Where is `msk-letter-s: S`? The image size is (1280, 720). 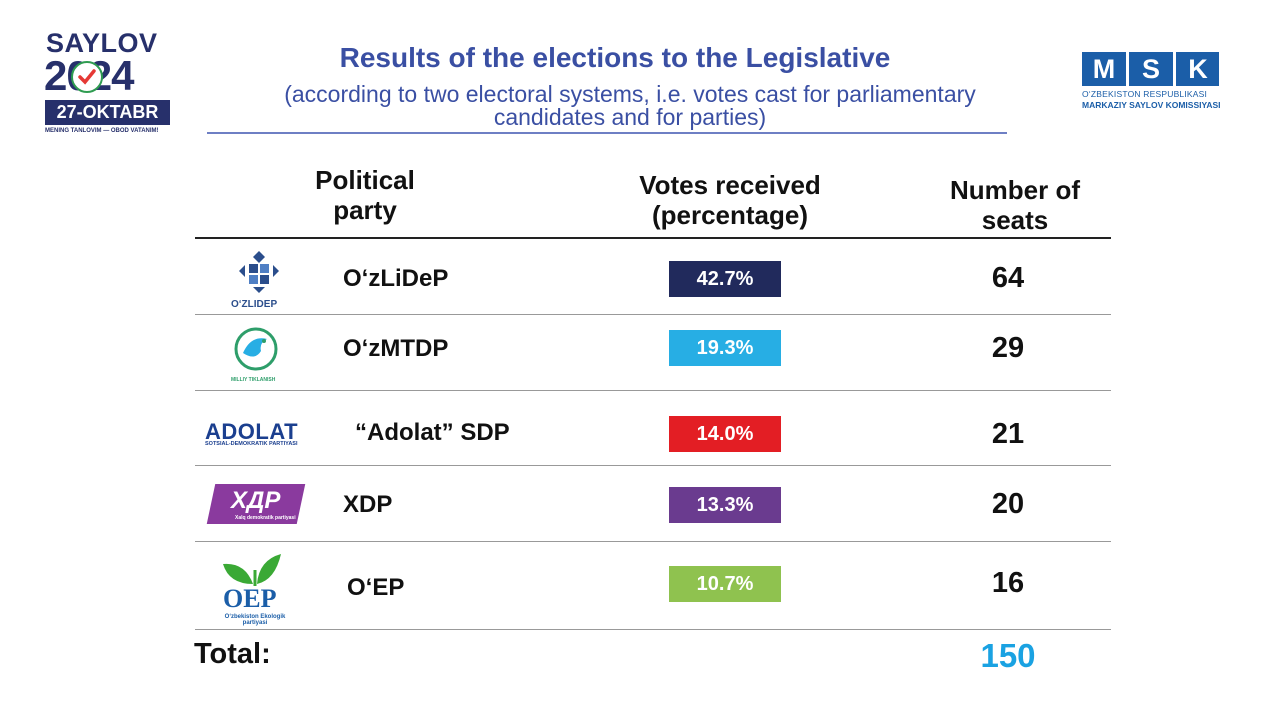 msk-letter-s: S is located at coordinates (1150, 69).